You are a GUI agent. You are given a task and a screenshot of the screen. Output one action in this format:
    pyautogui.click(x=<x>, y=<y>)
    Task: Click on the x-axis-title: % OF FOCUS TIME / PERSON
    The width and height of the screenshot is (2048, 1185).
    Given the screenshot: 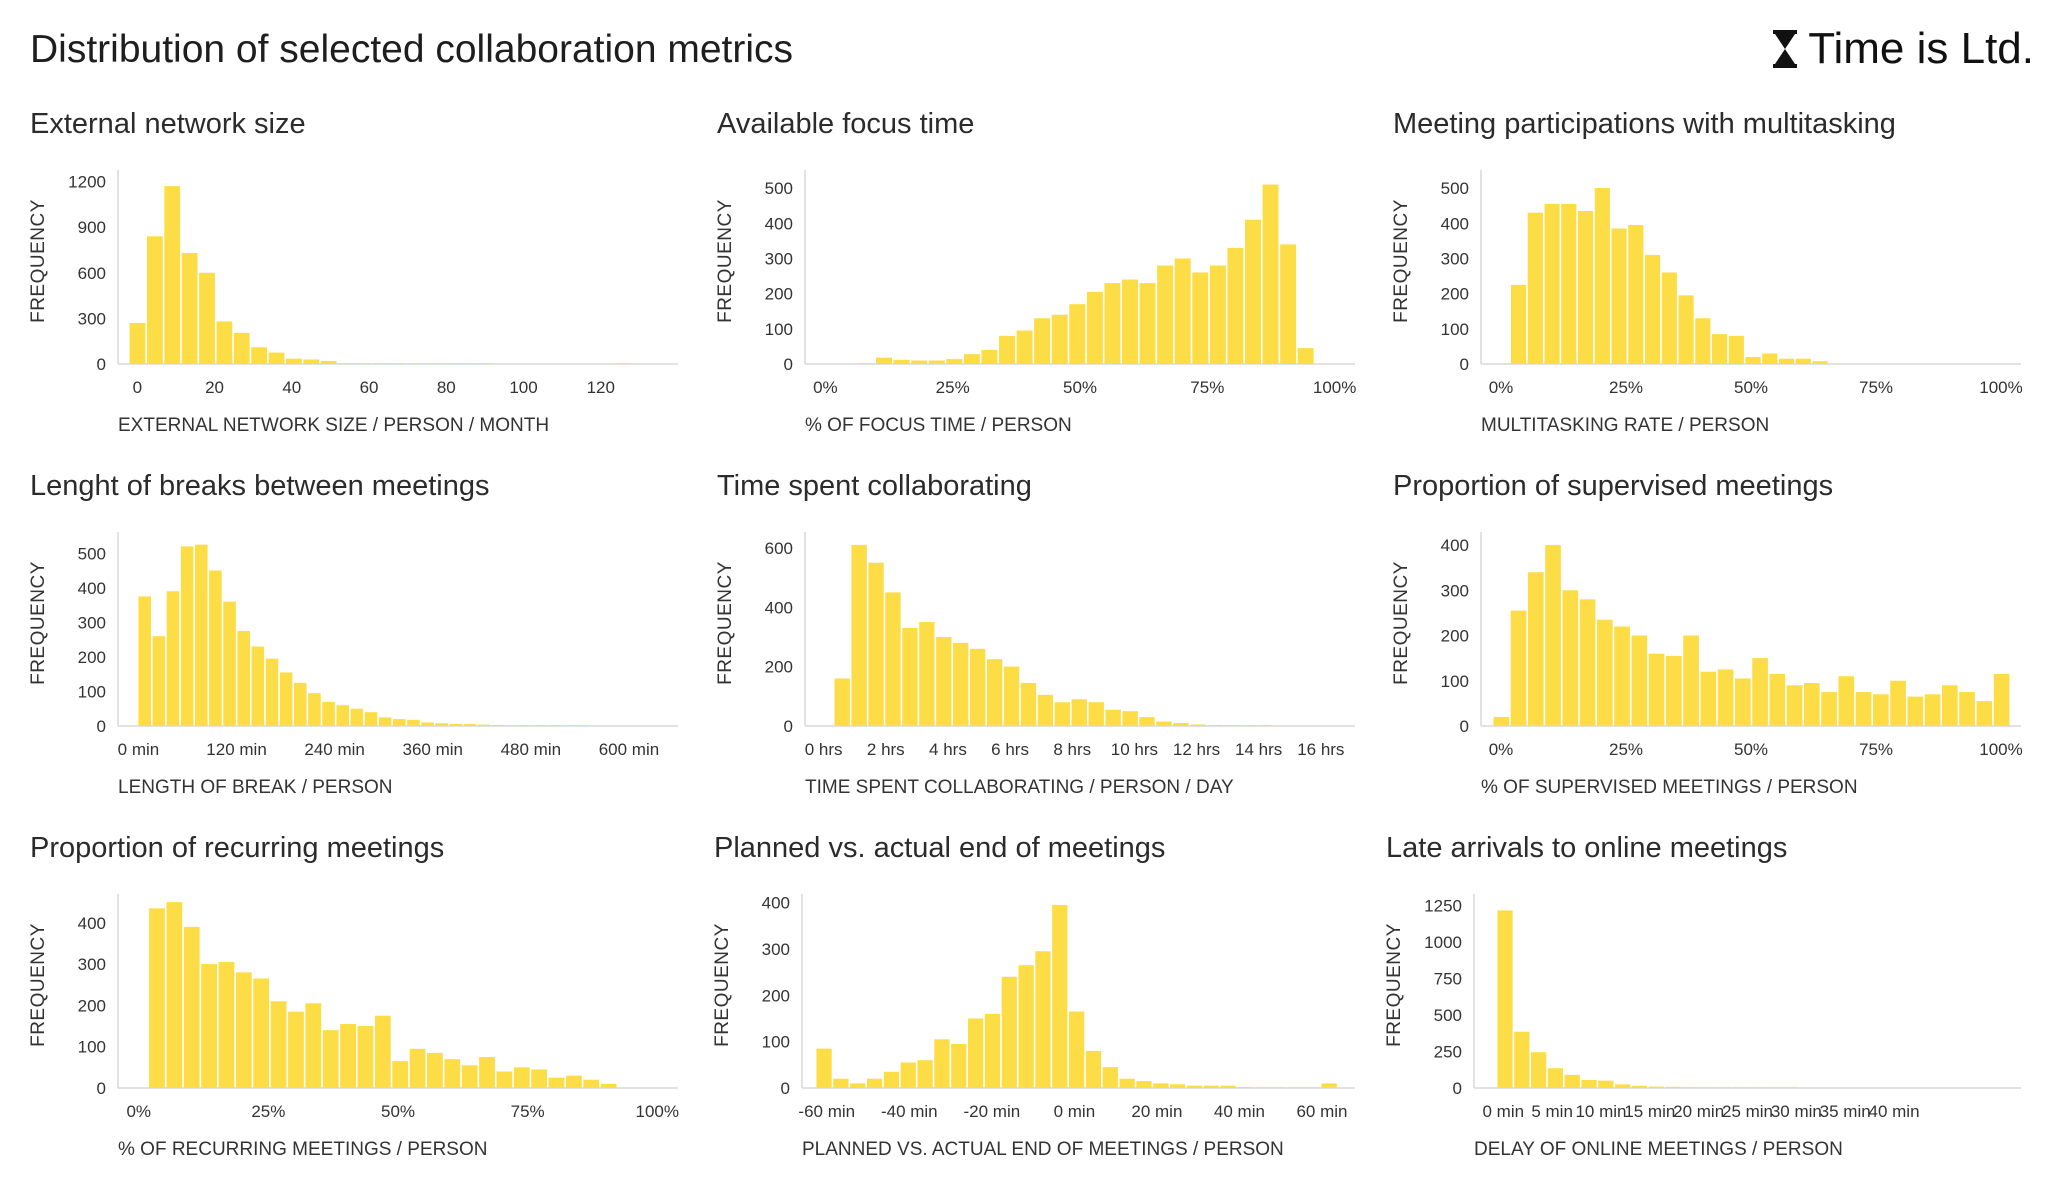 What is the action you would take?
    pyautogui.click(x=938, y=425)
    